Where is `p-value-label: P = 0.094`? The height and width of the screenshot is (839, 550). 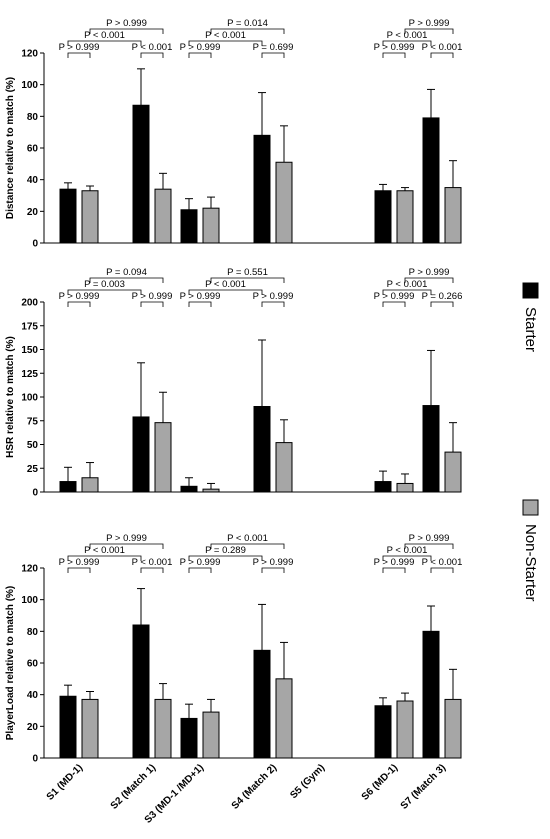 p-value-label: P = 0.094 is located at coordinates (126, 272).